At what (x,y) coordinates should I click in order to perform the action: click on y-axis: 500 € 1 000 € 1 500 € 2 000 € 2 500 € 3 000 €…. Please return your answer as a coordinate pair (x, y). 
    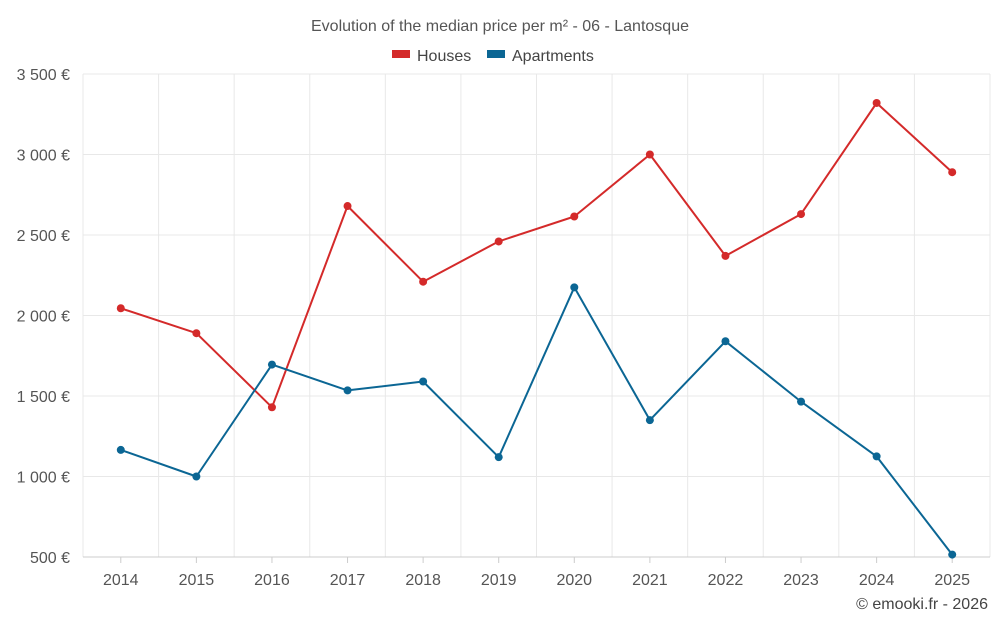
    Looking at the image, I should click on (43, 317).